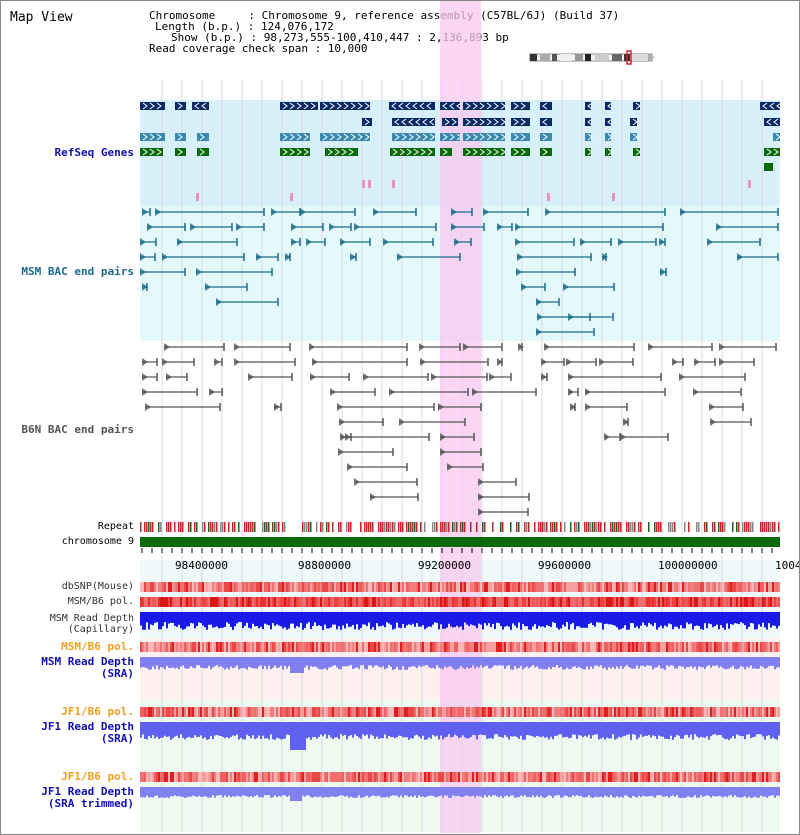  I want to click on track-label-msm-bac: MSM BAC end pairs, so click(77, 271).